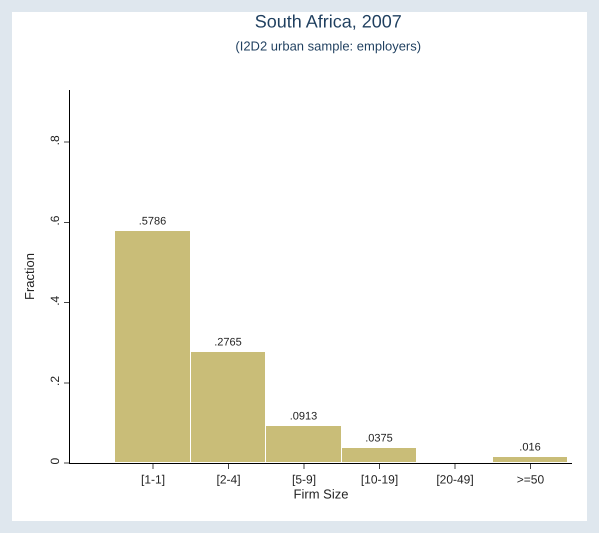 Image resolution: width=599 pixels, height=533 pixels. I want to click on y-tick-label: .6, so click(55, 220).